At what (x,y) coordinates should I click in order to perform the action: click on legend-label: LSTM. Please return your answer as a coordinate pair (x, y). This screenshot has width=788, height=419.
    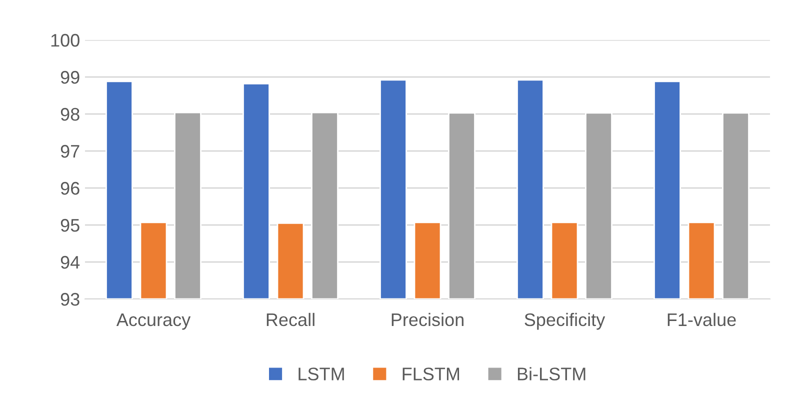
    Looking at the image, I should click on (321, 374).